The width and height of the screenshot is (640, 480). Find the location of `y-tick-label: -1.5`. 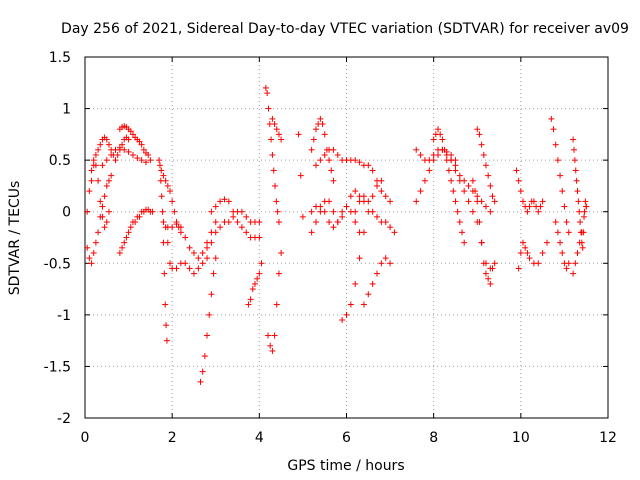

y-tick-label: -1.5 is located at coordinates (57, 367).